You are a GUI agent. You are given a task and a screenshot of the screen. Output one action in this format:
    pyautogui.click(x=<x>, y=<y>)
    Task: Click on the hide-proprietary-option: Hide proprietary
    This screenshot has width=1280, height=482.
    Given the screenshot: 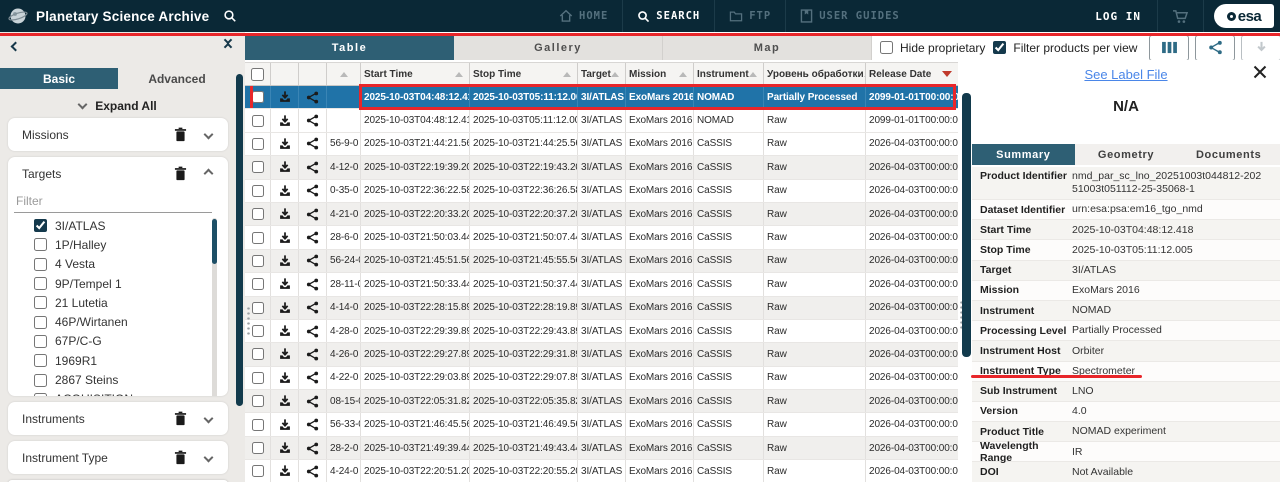 What is the action you would take?
    pyautogui.click(x=932, y=48)
    